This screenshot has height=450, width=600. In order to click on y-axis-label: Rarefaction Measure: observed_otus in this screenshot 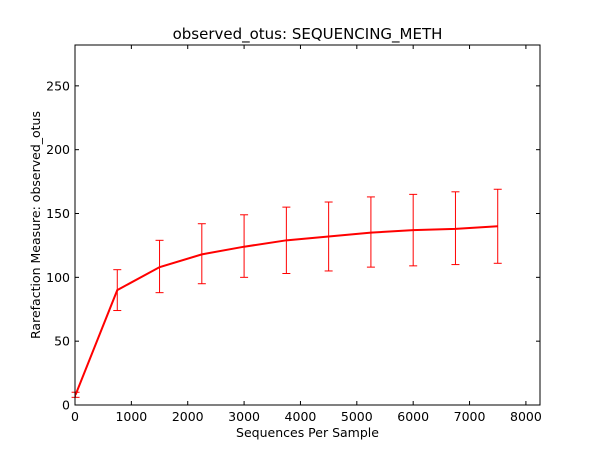, I will do `click(35, 225)`.